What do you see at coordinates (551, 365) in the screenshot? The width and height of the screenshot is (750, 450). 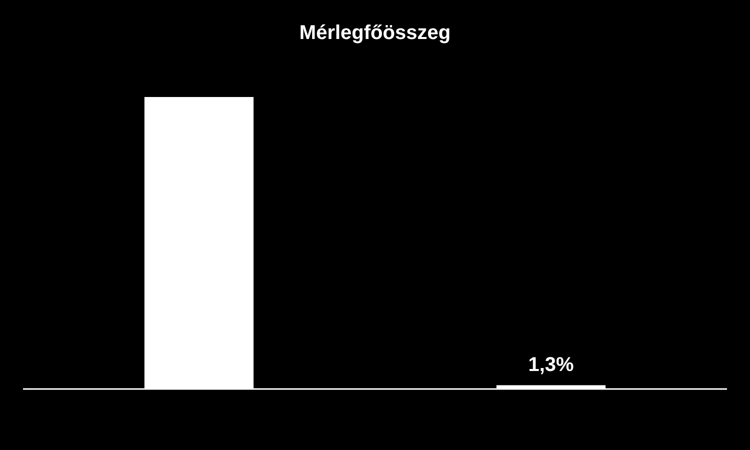 I see `data-label: 1,3%` at bounding box center [551, 365].